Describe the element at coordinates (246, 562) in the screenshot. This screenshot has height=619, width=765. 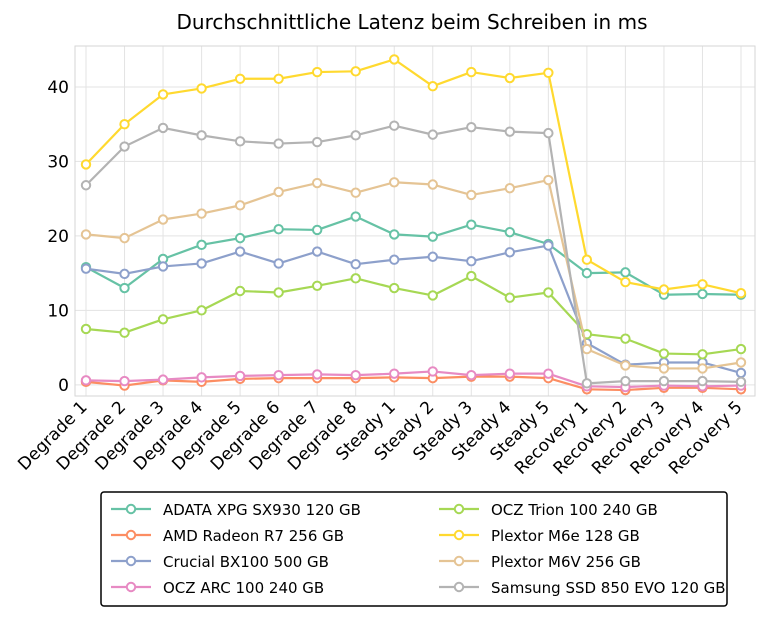
I see `legend-label: Crucial BX100 500 GB` at that location.